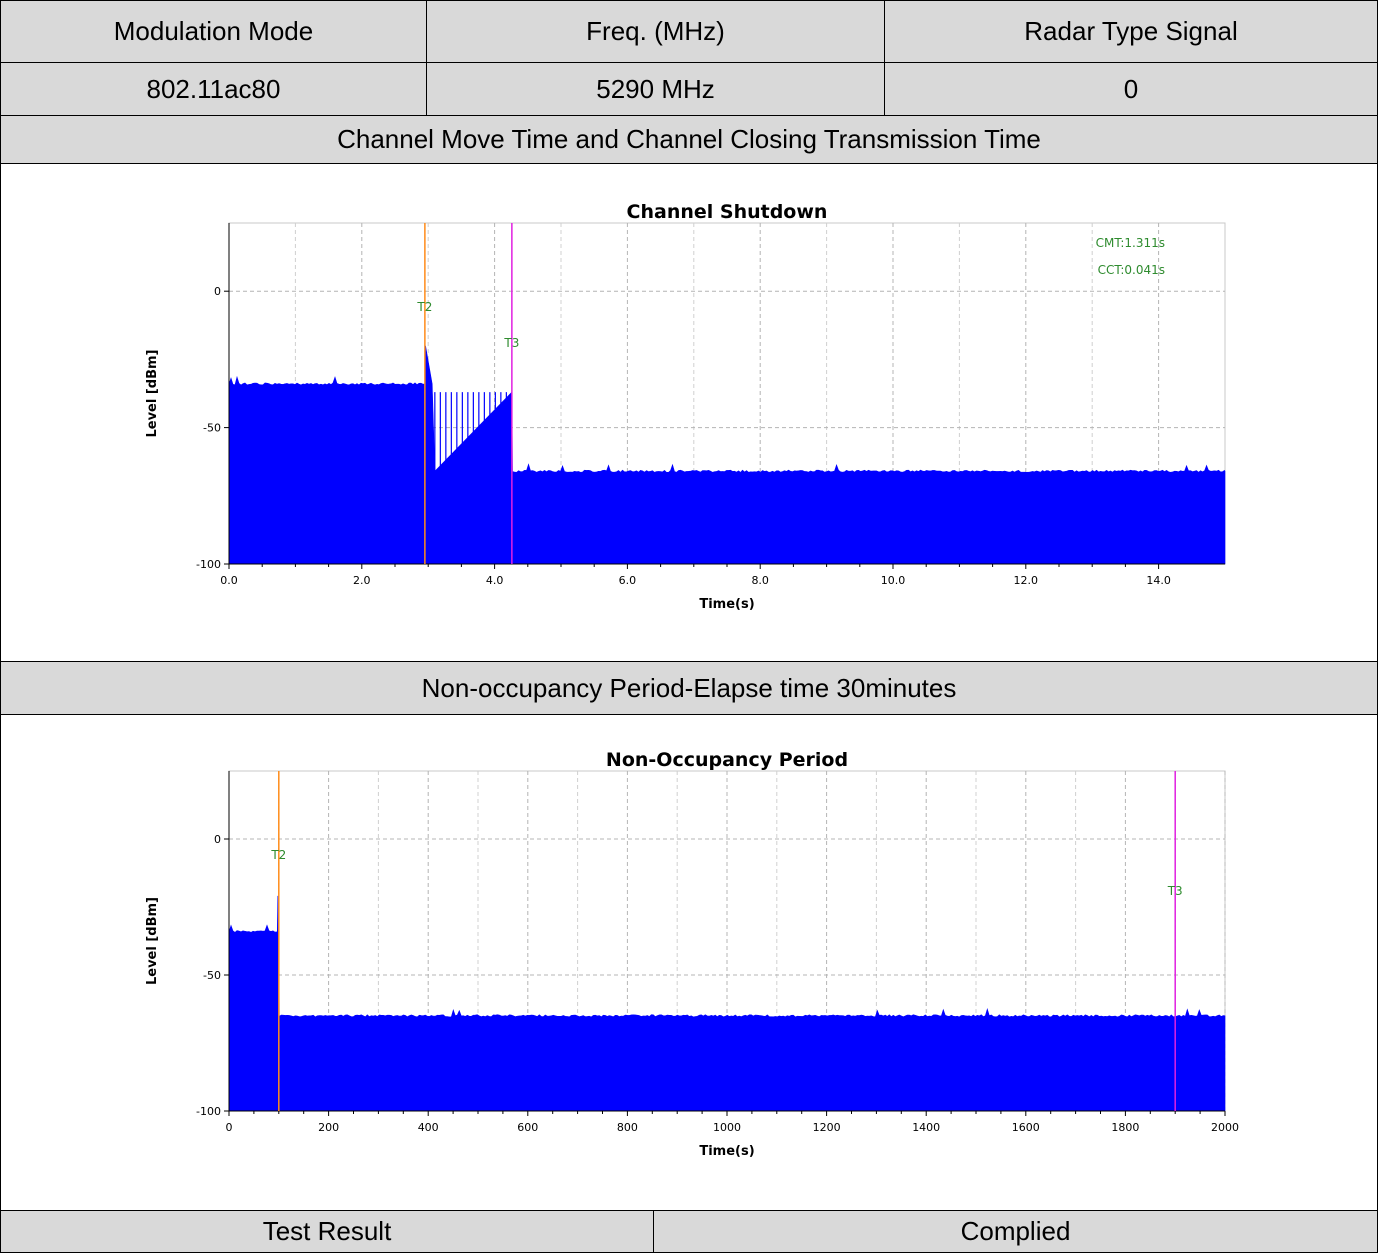  Describe the element at coordinates (727, 760) in the screenshot. I see `chart-title: Non-Occupancy Period` at that location.